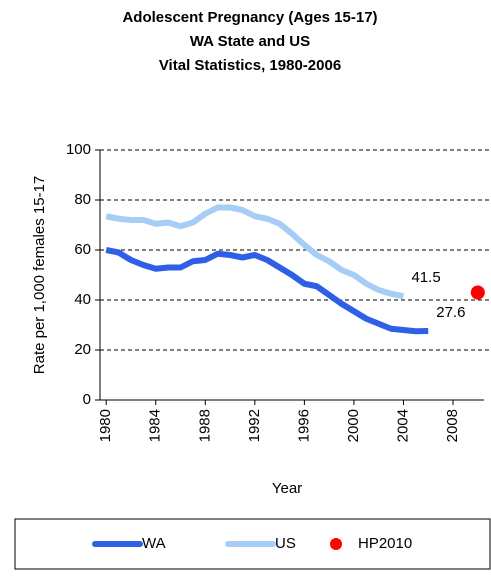 This screenshot has width=491, height=584. What do you see at coordinates (82, 199) in the screenshot?
I see `y-tick-label: 80` at bounding box center [82, 199].